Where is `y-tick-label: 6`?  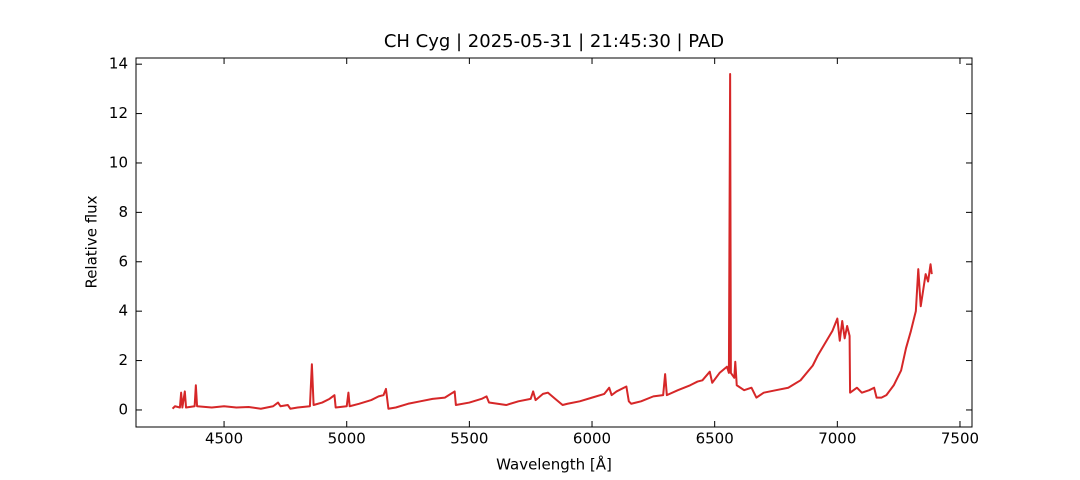
y-tick-label: 6 is located at coordinates (123, 261).